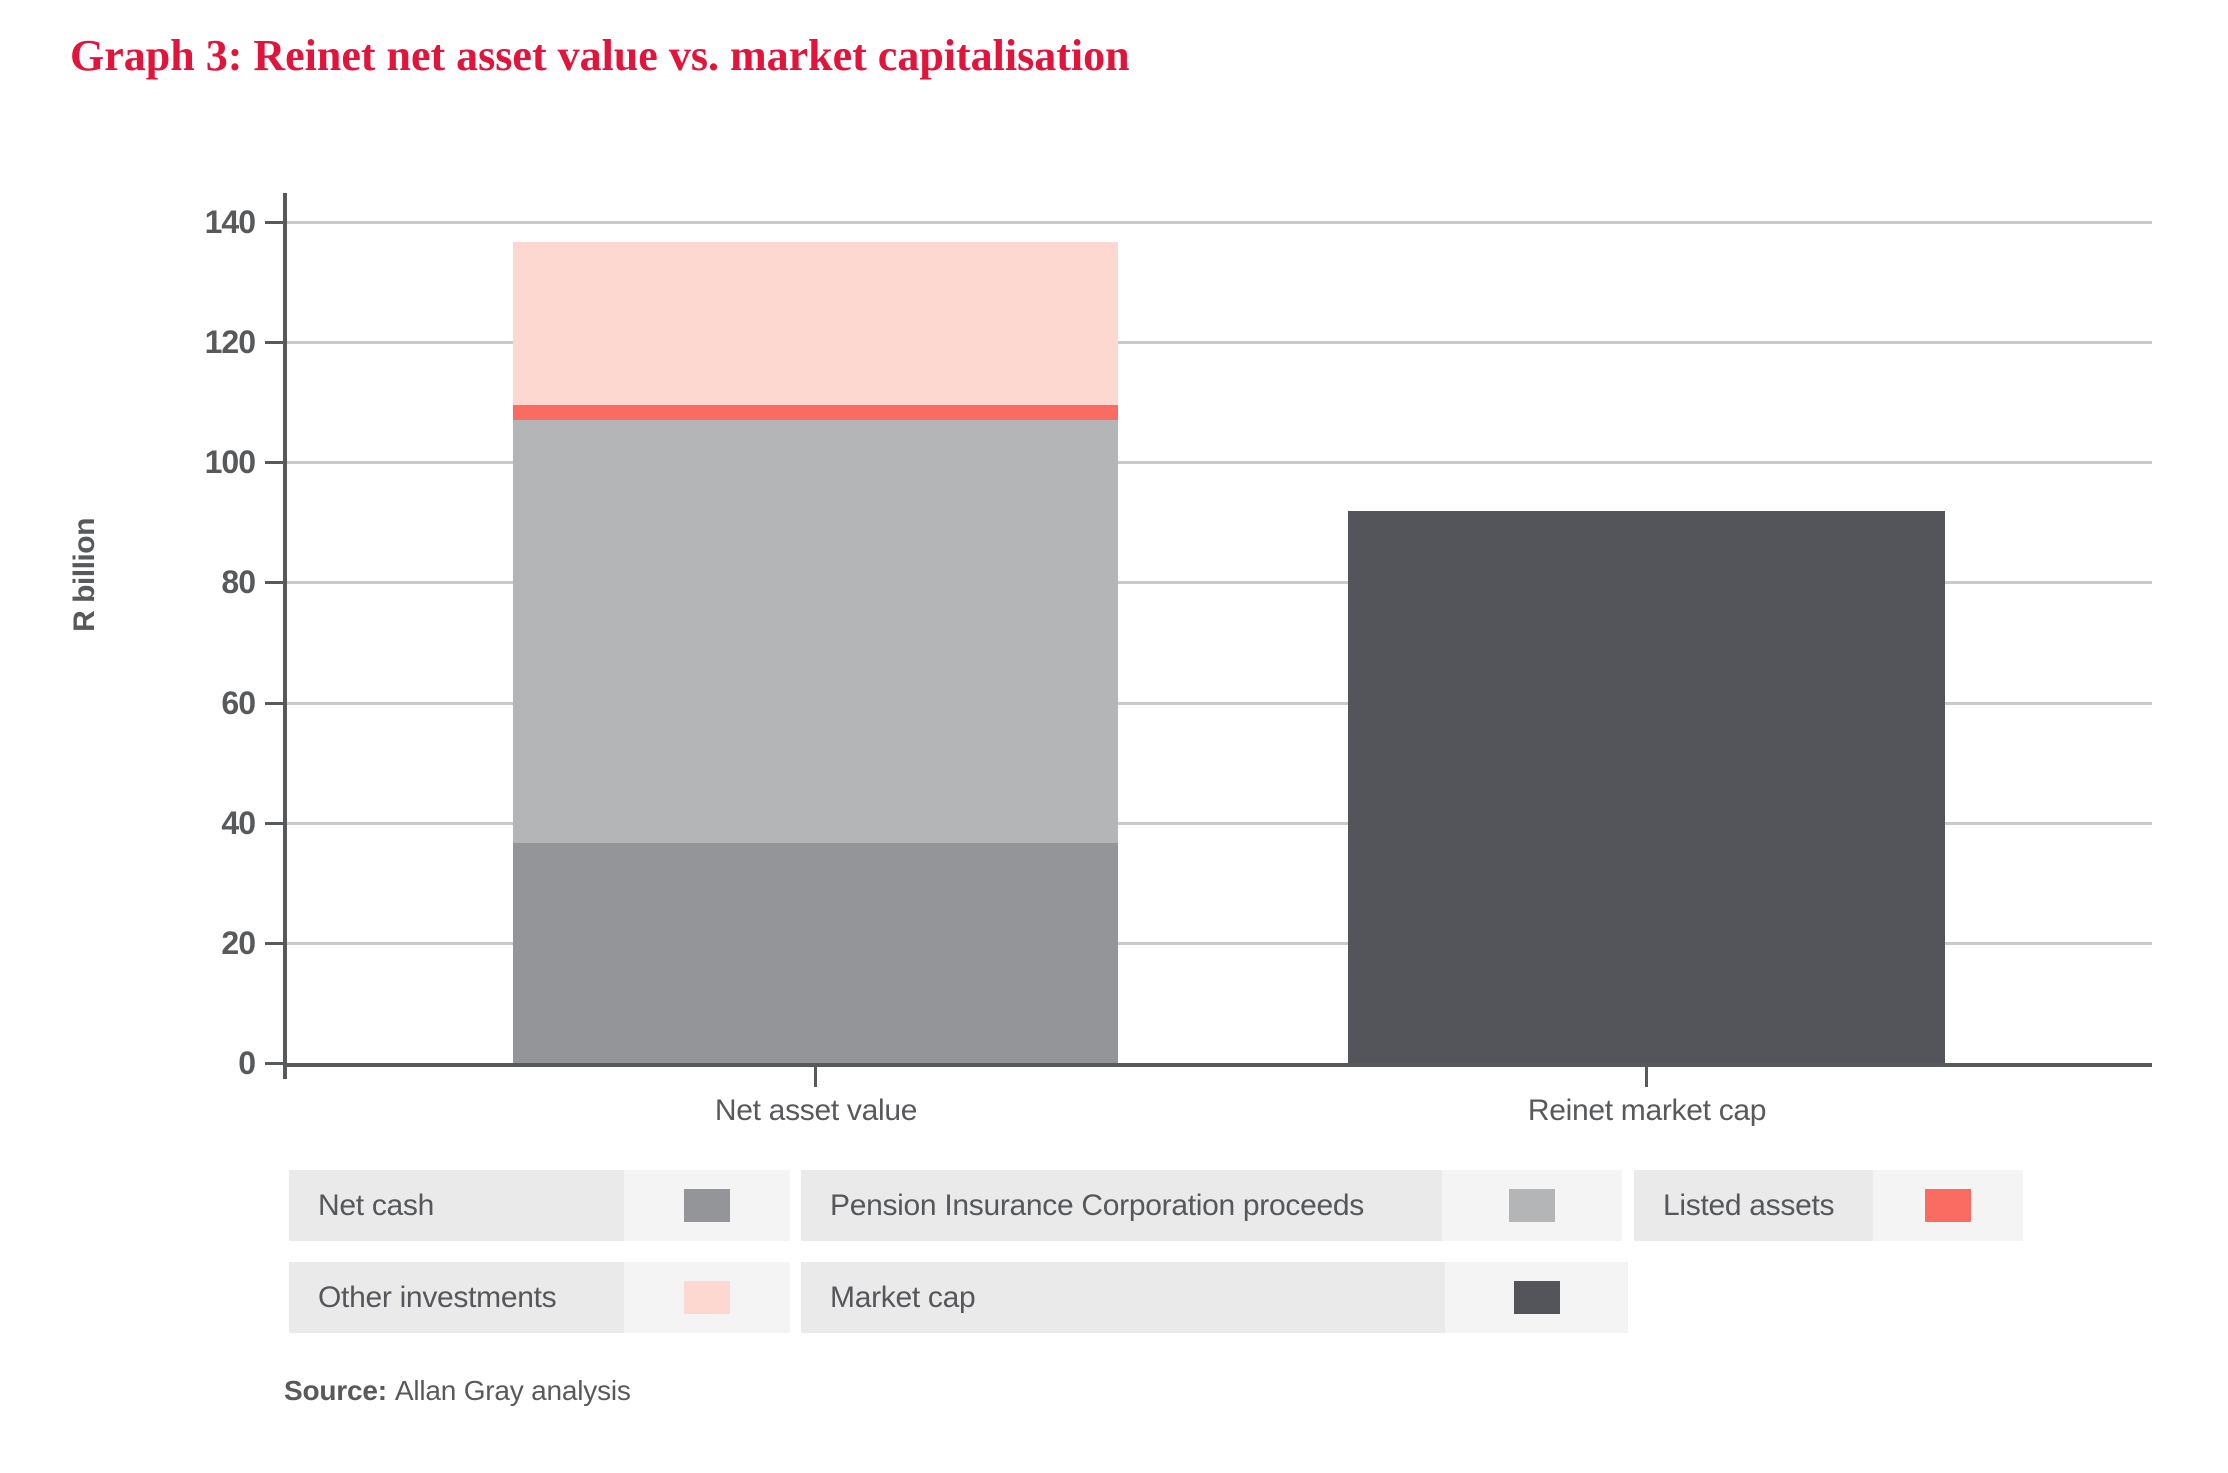 This screenshot has width=2228, height=1473. What do you see at coordinates (456, 1205) in the screenshot?
I see `legend-label-net-cash: Net cash` at bounding box center [456, 1205].